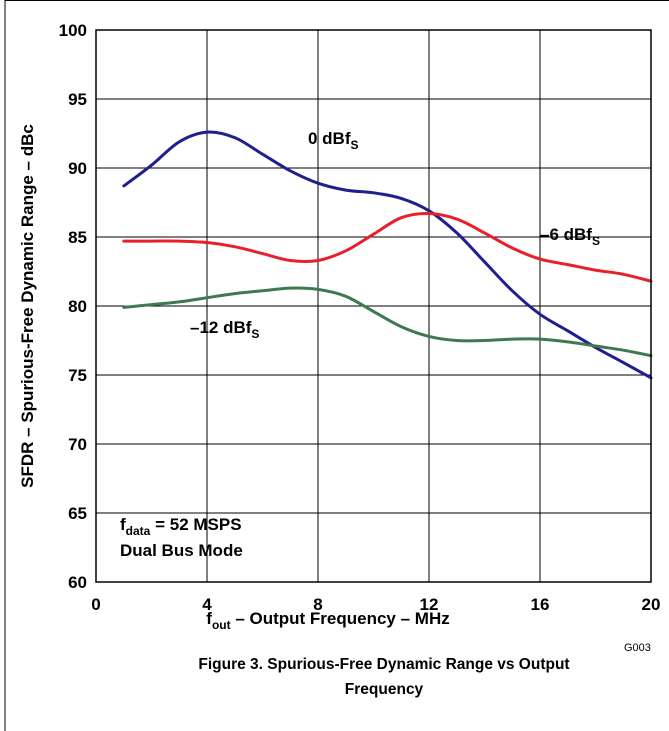 The width and height of the screenshot is (669, 731). Describe the element at coordinates (540, 604) in the screenshot. I see `x-tick-label-16: 16` at that location.